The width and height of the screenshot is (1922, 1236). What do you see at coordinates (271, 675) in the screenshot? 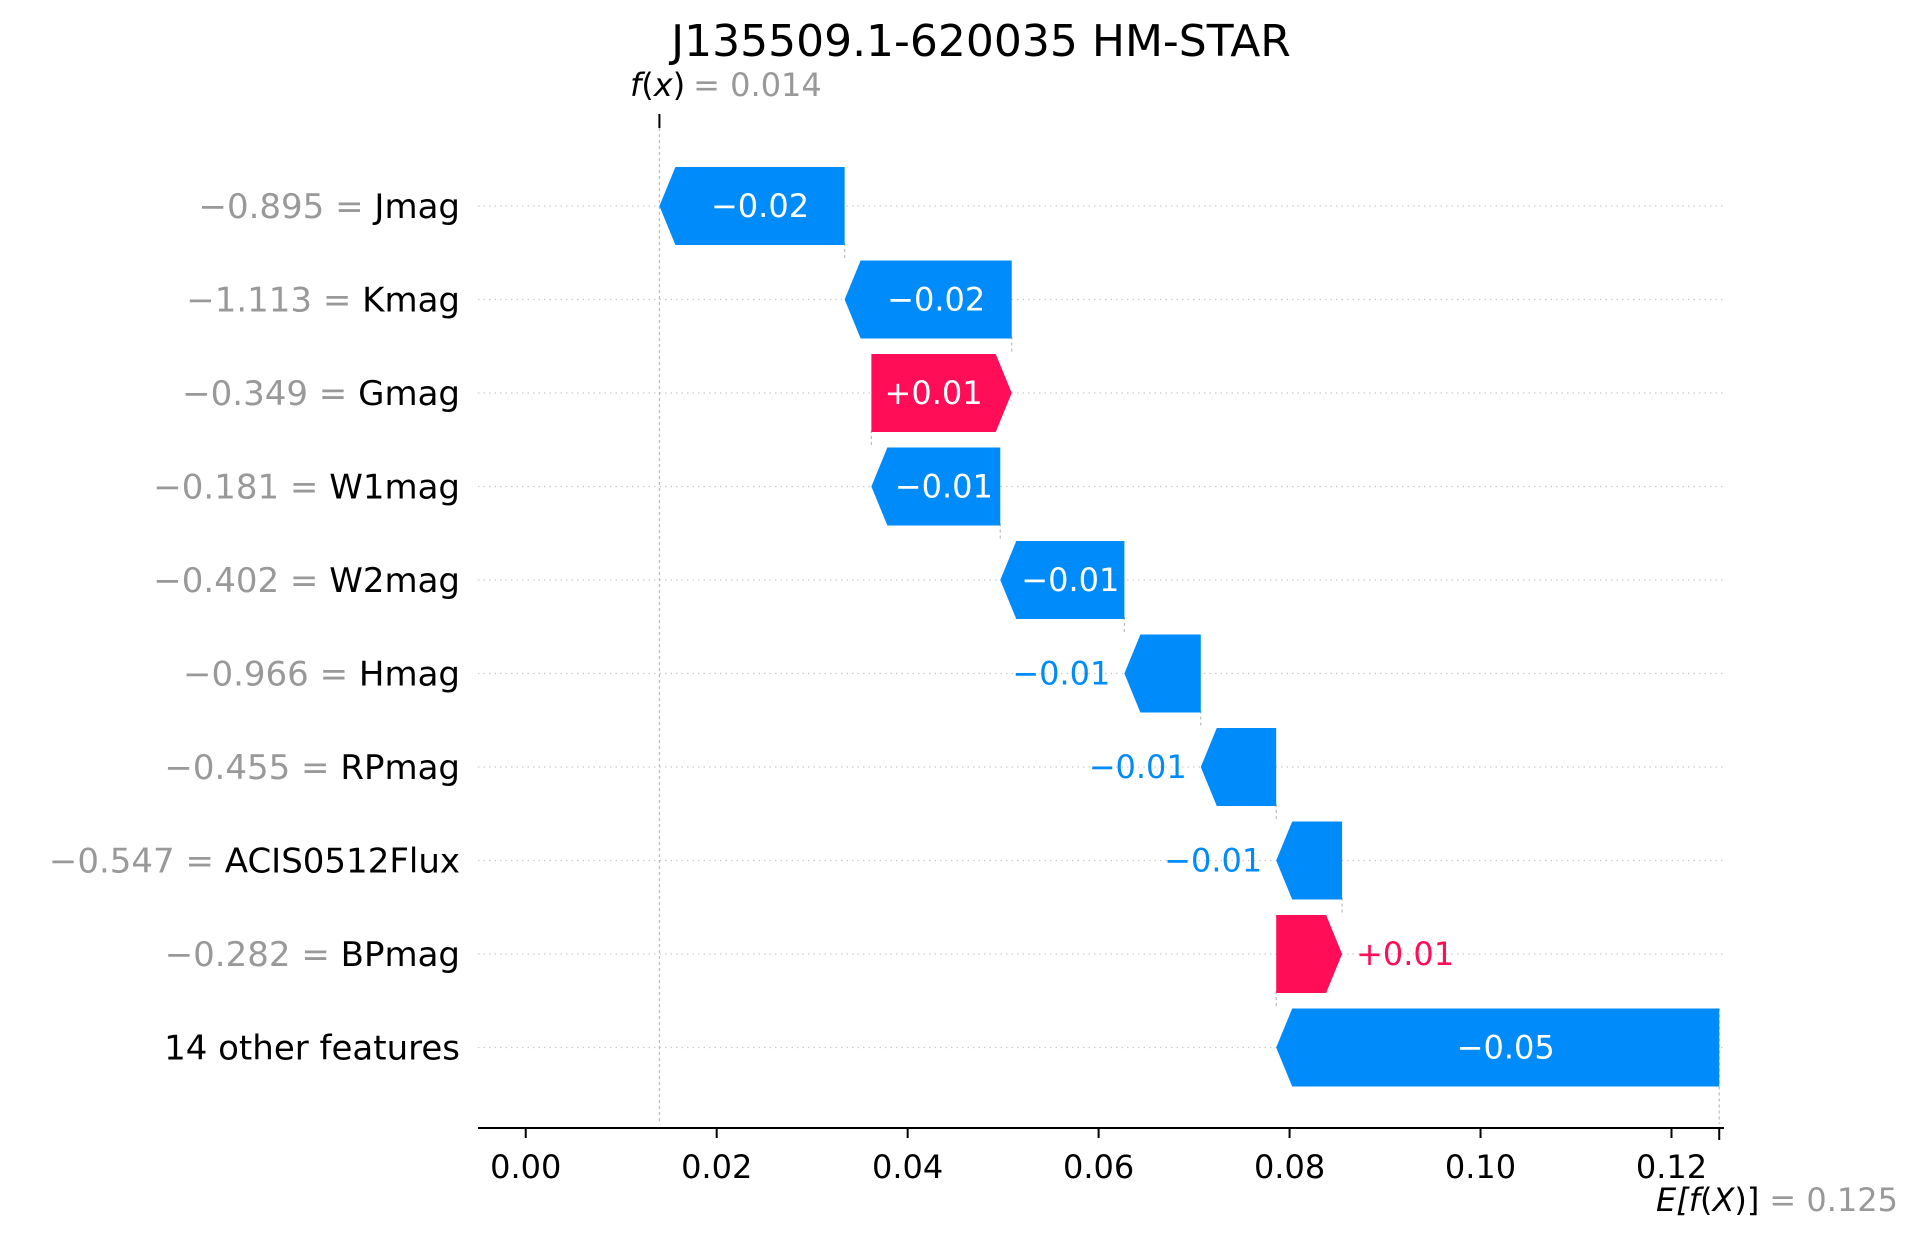
I see `feature-value: −0.966 =` at bounding box center [271, 675].